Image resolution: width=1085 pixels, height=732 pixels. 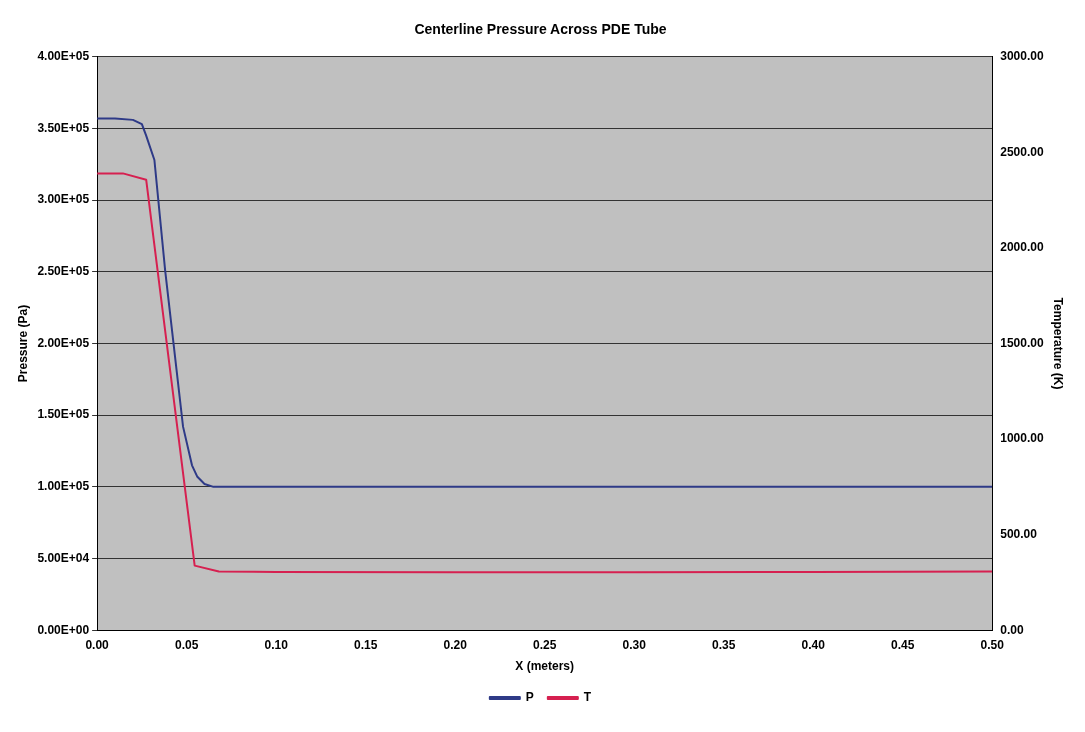 I want to click on x-tick-label: 0.25, so click(x=544, y=644).